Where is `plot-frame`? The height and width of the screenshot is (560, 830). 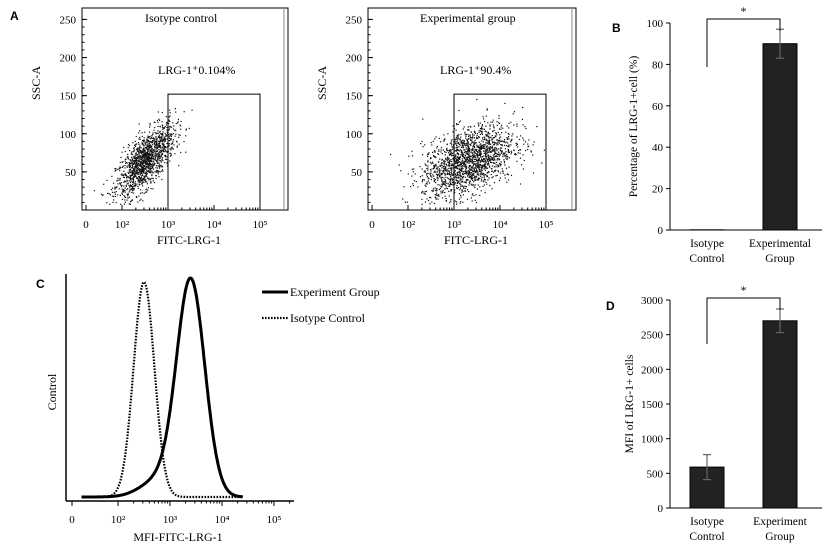 plot-frame is located at coordinates (185, 109).